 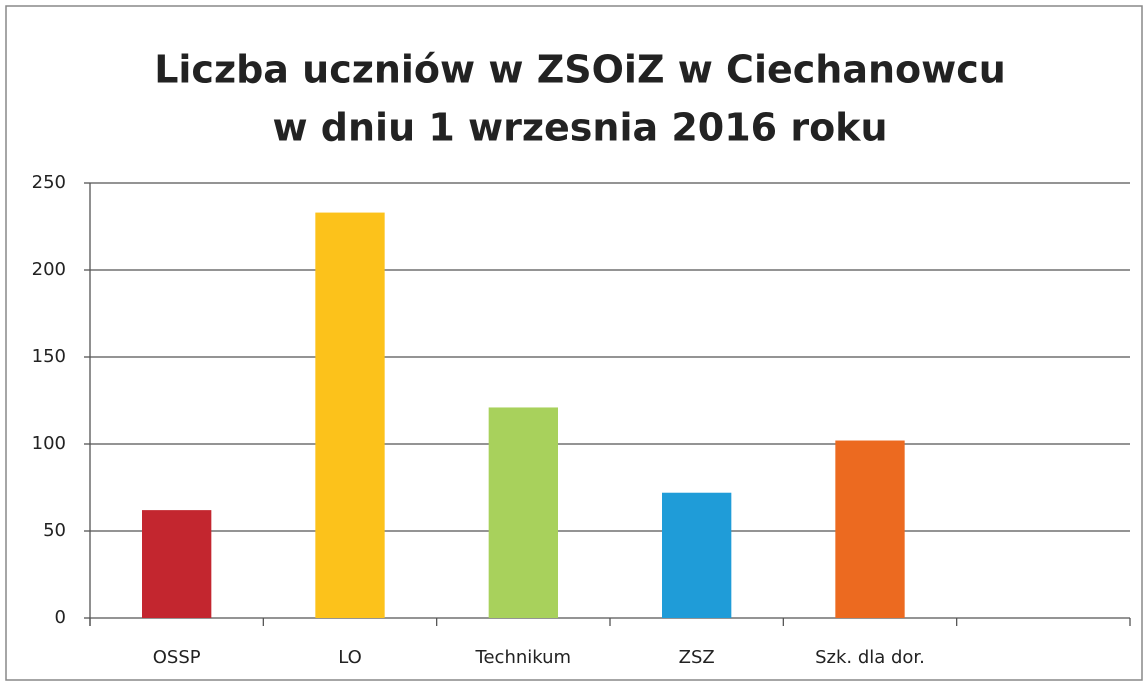 I want to click on y-tick-label: 200, so click(x=49, y=269).